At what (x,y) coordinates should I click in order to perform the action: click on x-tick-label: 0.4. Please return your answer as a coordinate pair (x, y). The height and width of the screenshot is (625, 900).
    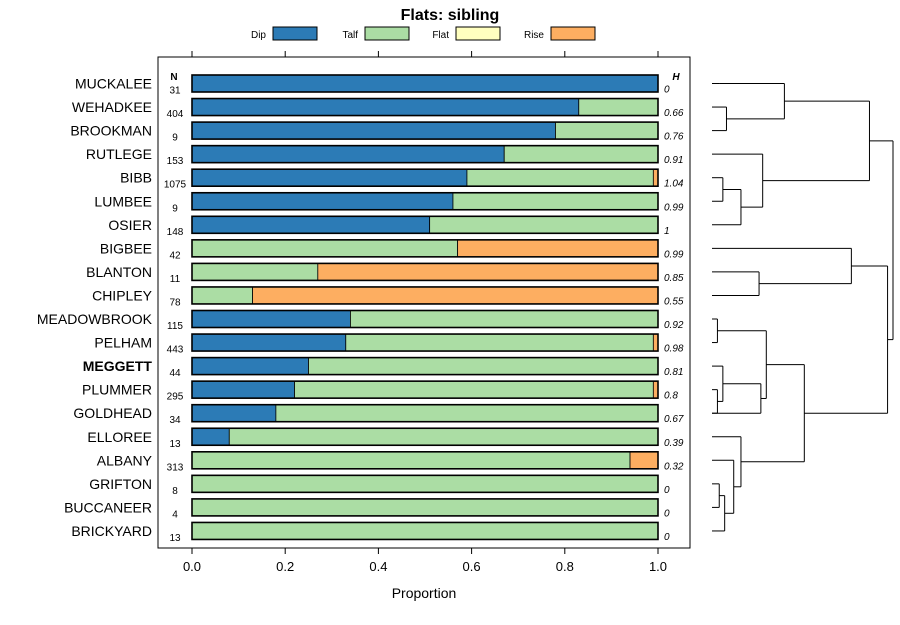
    Looking at the image, I should click on (378, 566).